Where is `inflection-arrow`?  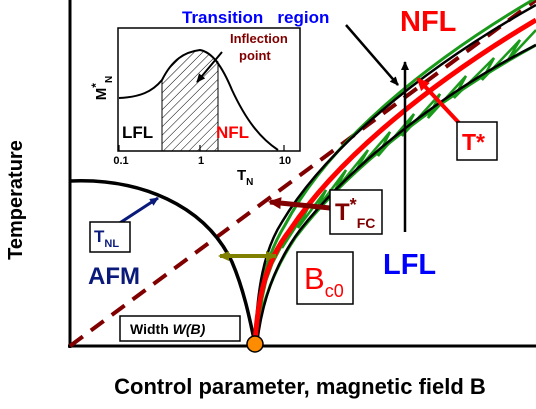
inflection-arrow is located at coordinates (209, 67).